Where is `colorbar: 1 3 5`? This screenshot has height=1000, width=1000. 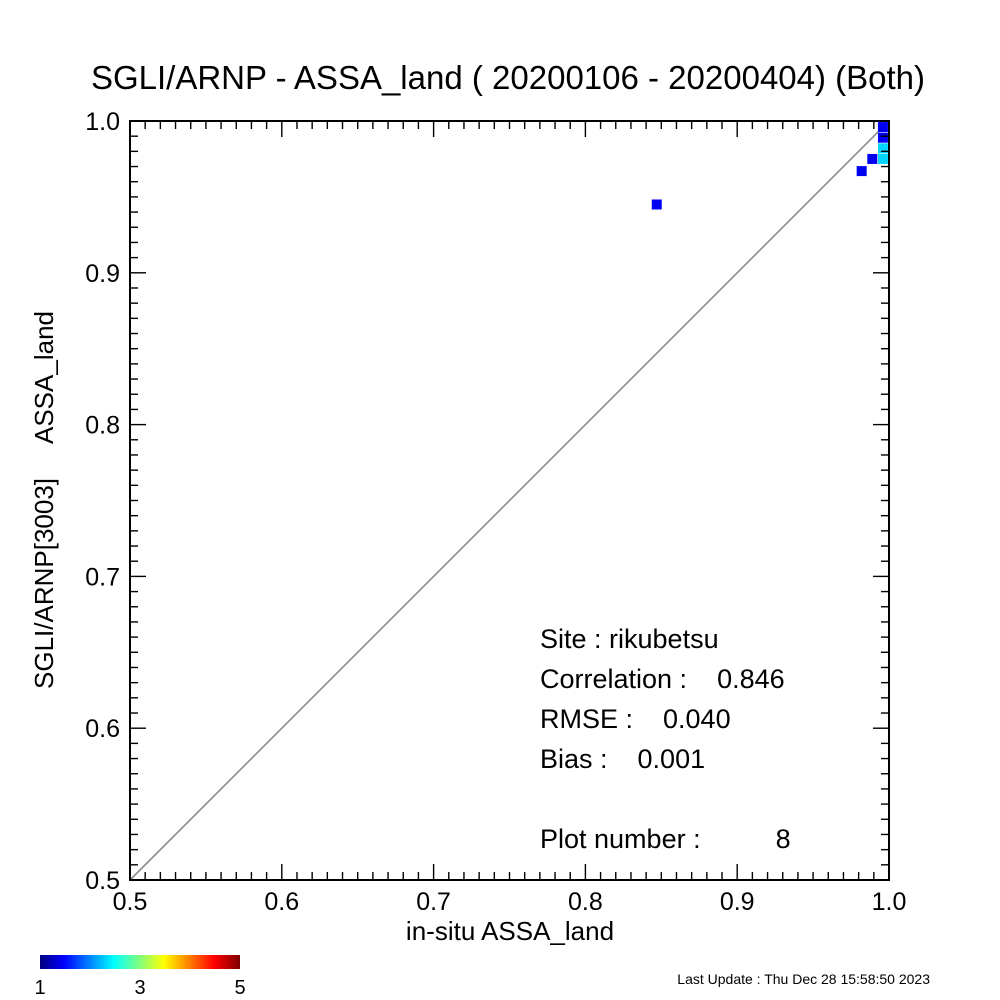 colorbar: 1 3 5 is located at coordinates (140, 977).